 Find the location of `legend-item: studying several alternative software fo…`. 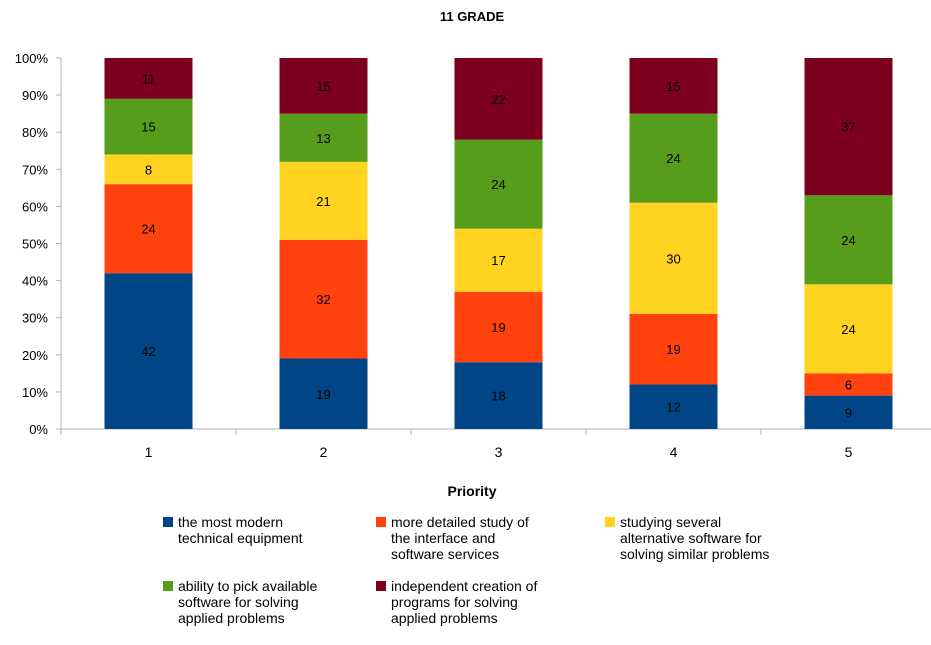

legend-item: studying several alternative software fo… is located at coordinates (687, 538).